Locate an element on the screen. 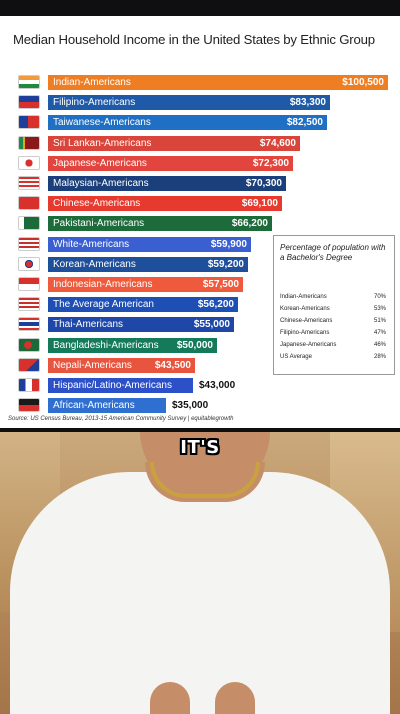  bar-category-label: Indonesian-Americans is located at coordinates (103, 284).